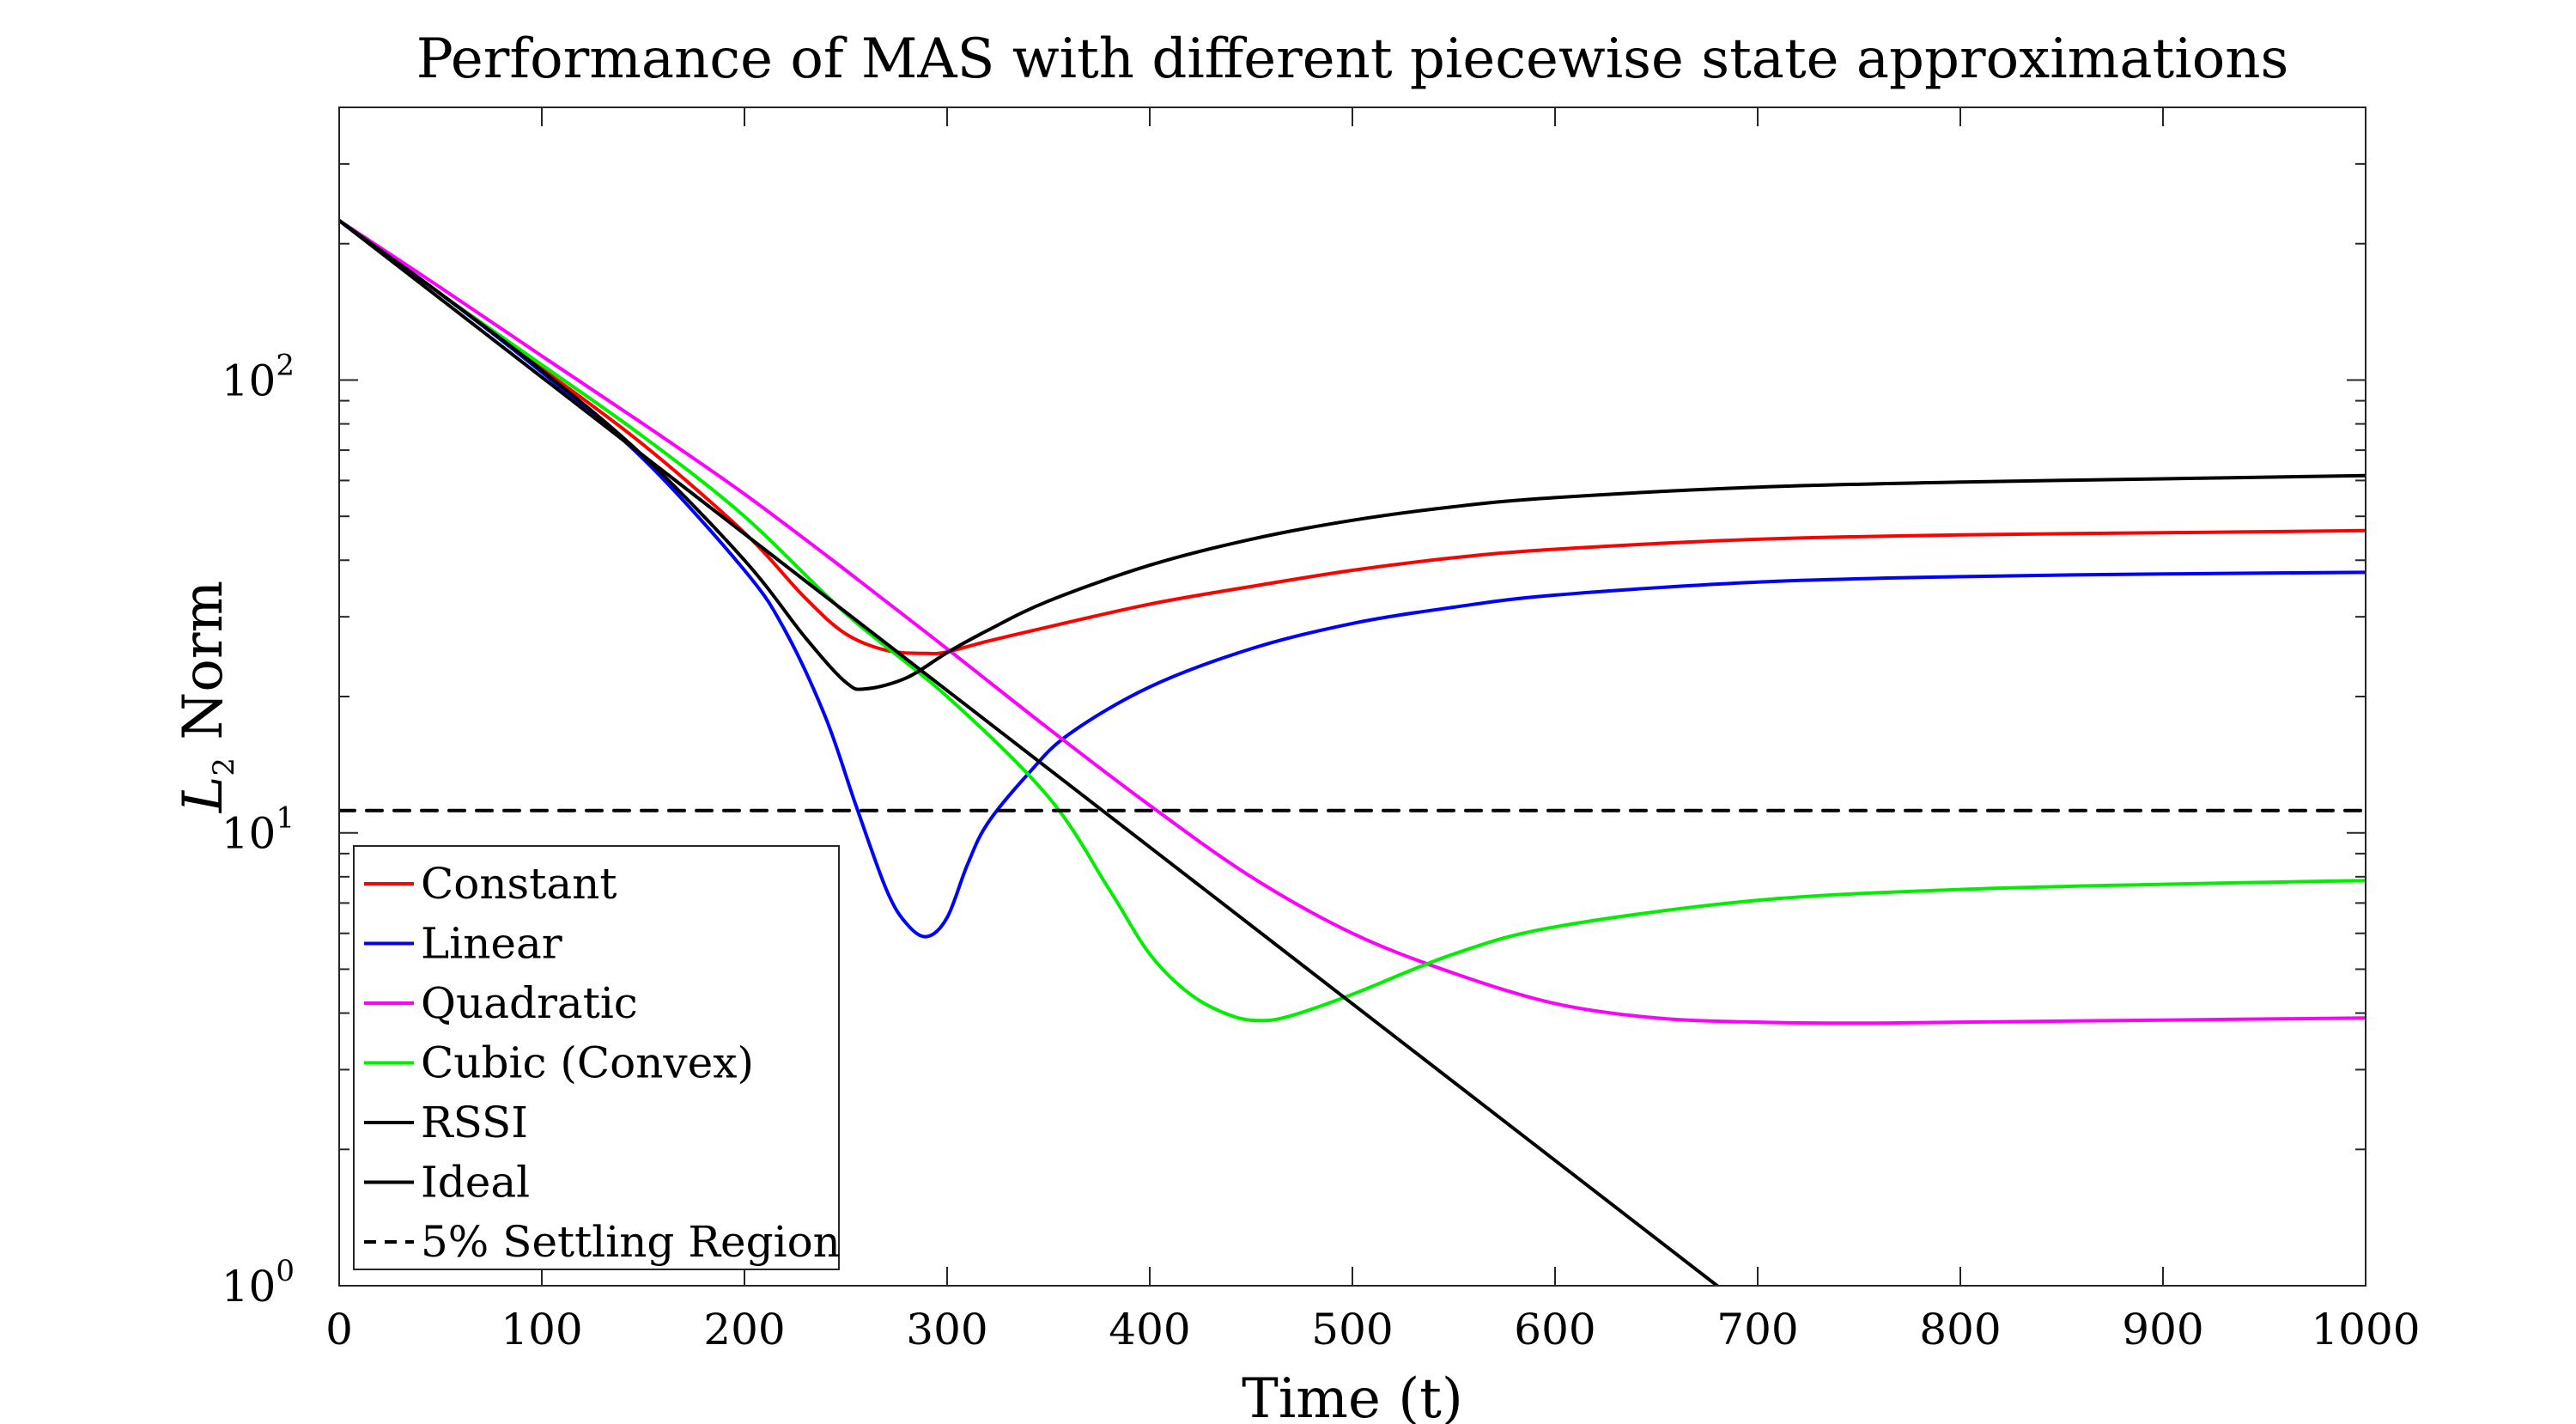 The height and width of the screenshot is (1424, 2576). Describe the element at coordinates (1352, 1329) in the screenshot. I see `x-tick-label: 500` at that location.